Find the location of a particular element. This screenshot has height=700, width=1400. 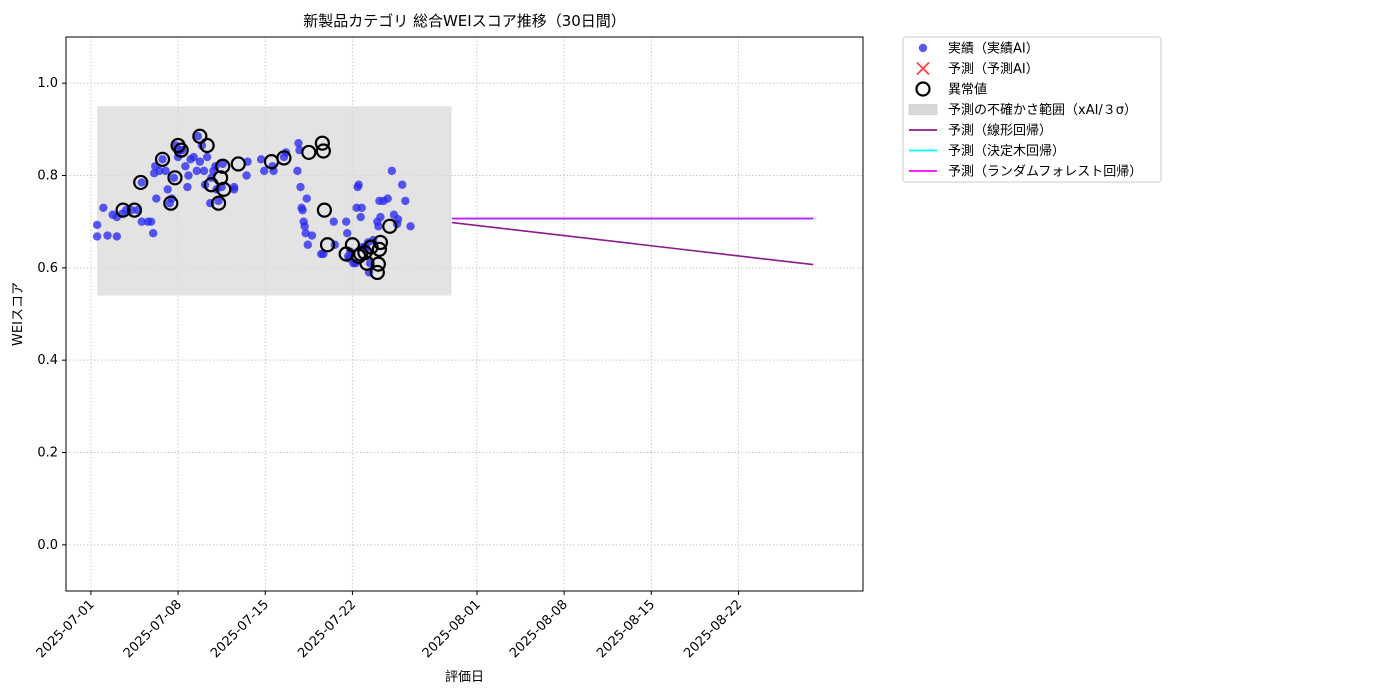

x-tick-label: 2025-08-08 is located at coordinates (539, 629).